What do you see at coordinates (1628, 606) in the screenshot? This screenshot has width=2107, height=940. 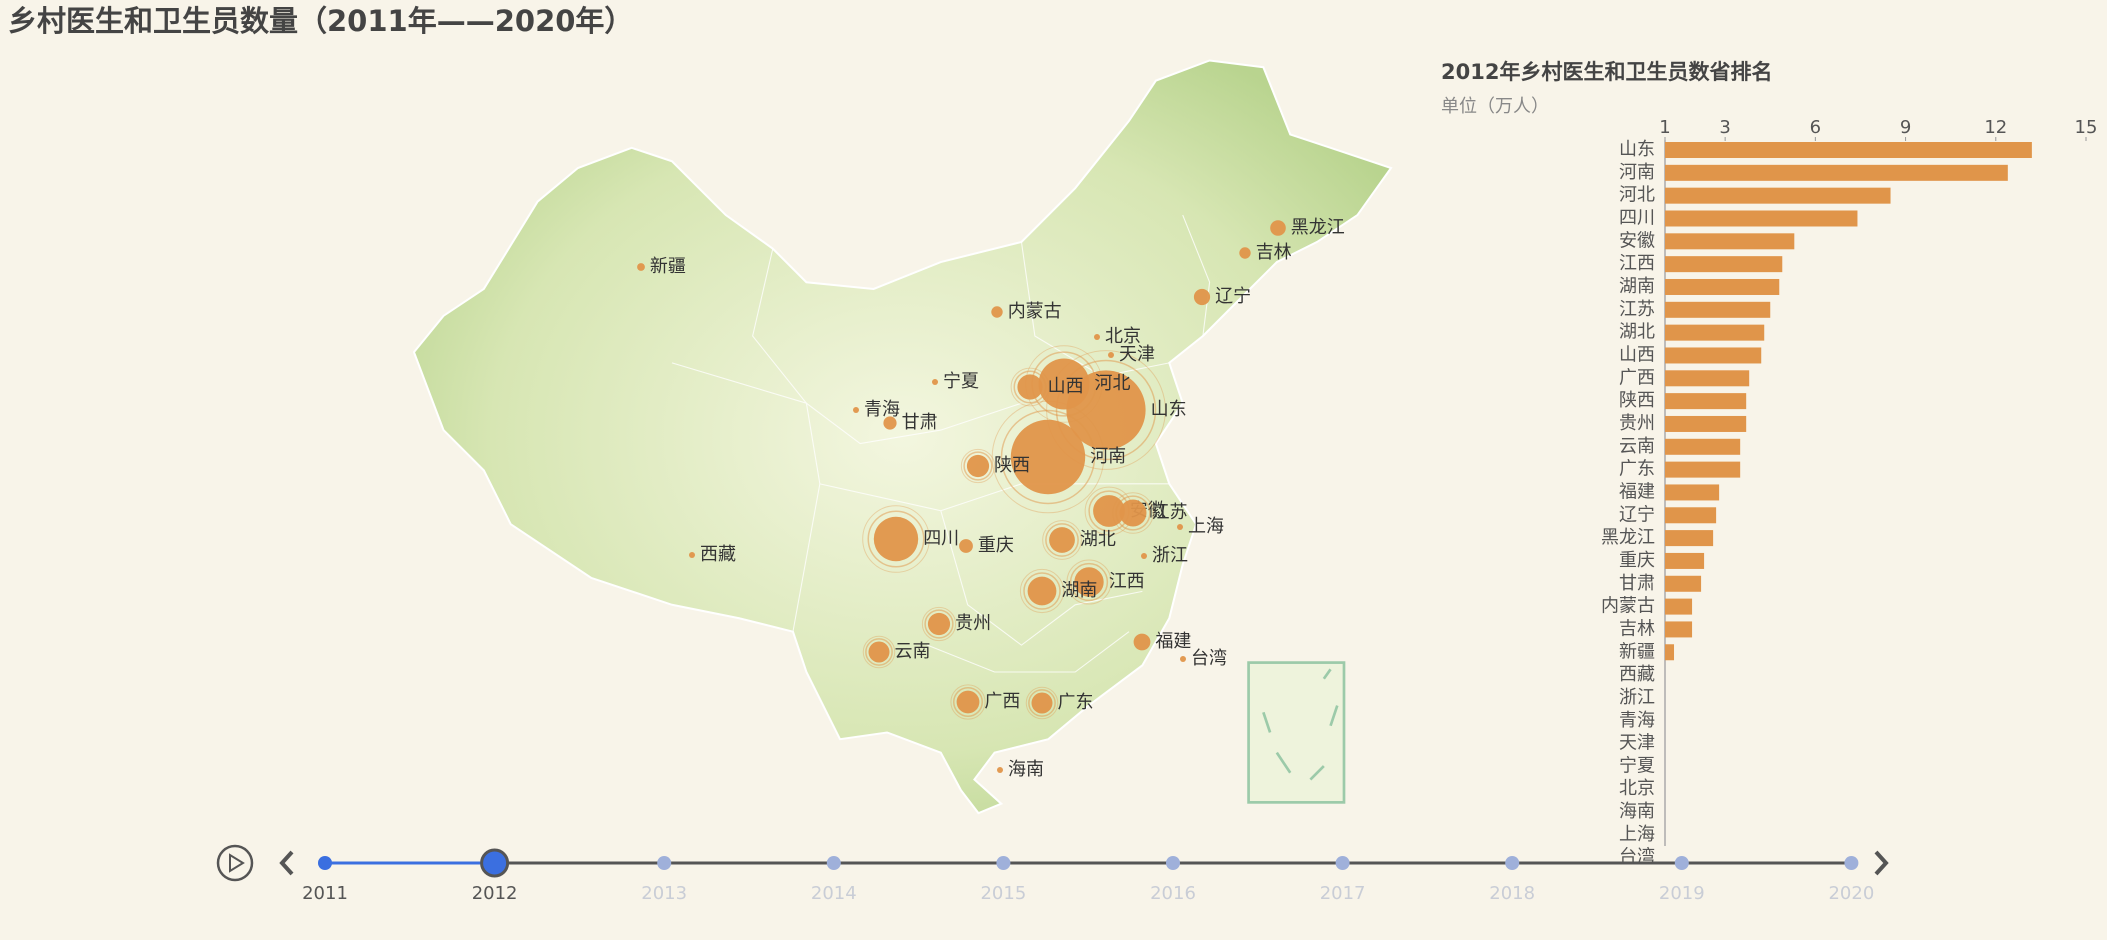 I see `y-tick-label: 内蒙古` at bounding box center [1628, 606].